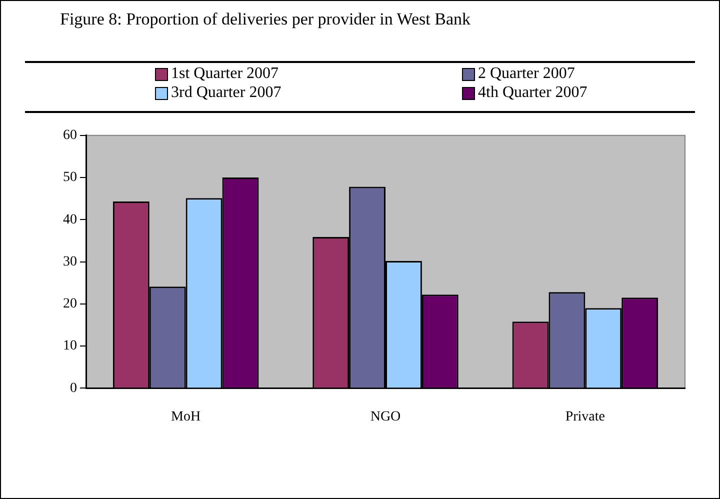 The width and height of the screenshot is (720, 499). What do you see at coordinates (225, 74) in the screenshot?
I see `legend-label: 1st Quarter 2007` at bounding box center [225, 74].